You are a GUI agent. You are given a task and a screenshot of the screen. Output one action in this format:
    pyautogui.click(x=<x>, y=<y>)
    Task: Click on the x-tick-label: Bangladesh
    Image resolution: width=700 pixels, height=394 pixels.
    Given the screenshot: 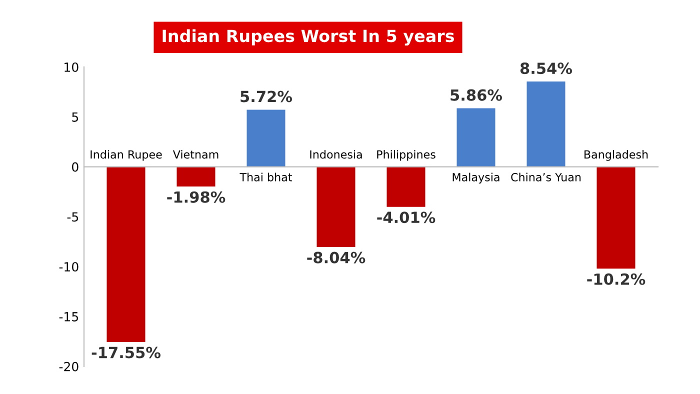 What is the action you would take?
    pyautogui.click(x=616, y=155)
    